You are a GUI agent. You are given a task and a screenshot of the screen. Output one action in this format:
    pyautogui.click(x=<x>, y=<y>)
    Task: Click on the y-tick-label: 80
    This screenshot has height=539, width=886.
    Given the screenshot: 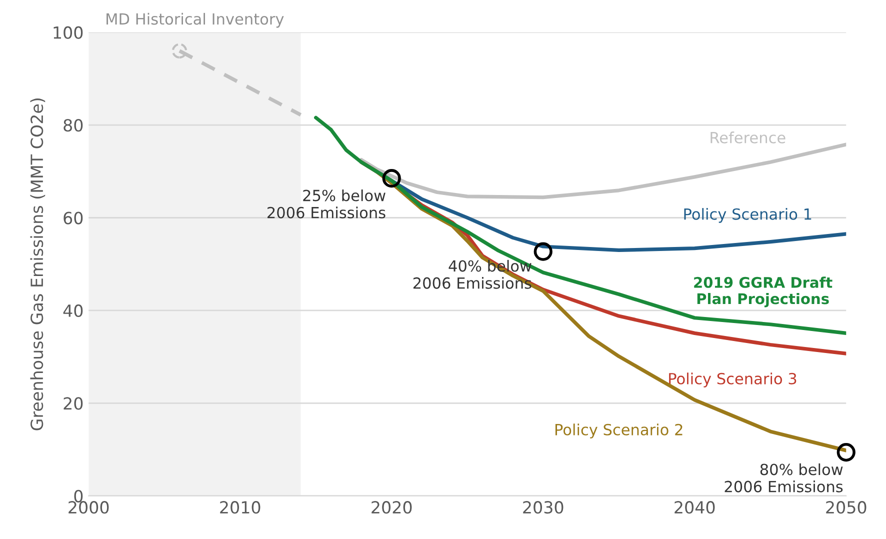 What is the action you would take?
    pyautogui.click(x=73, y=125)
    